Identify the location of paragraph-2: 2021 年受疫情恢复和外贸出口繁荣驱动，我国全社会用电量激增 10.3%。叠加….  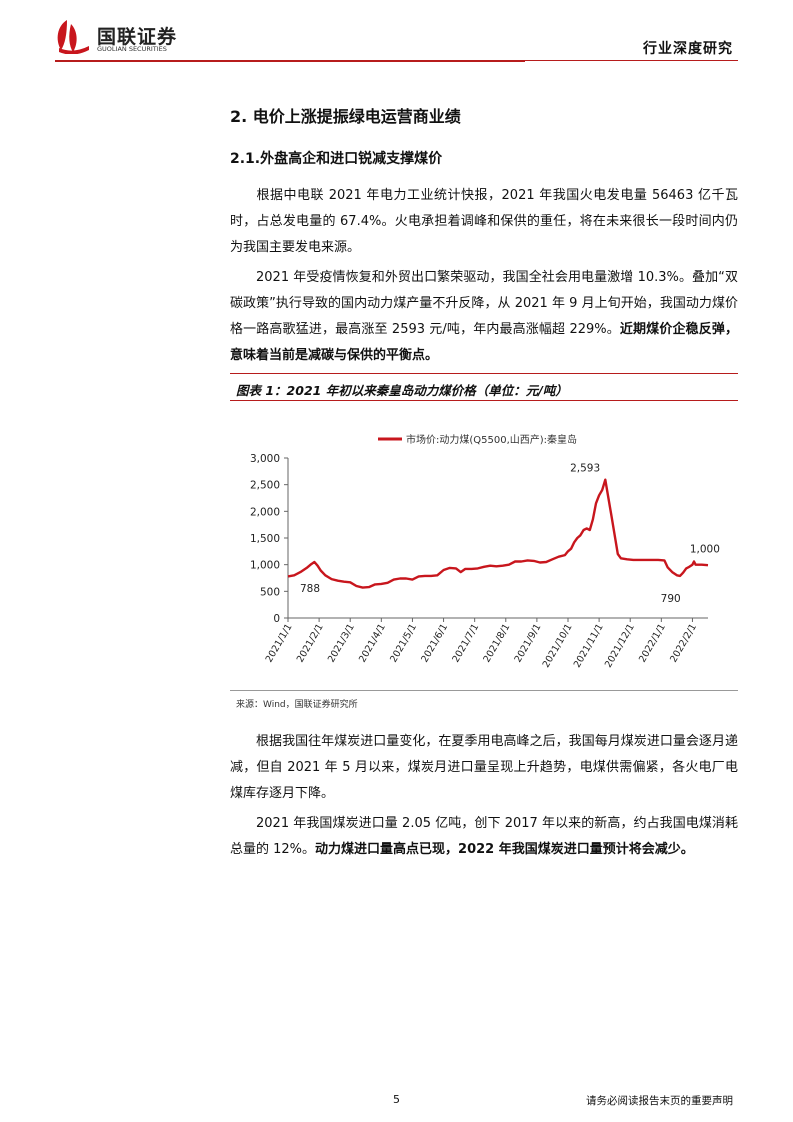
(484, 317).